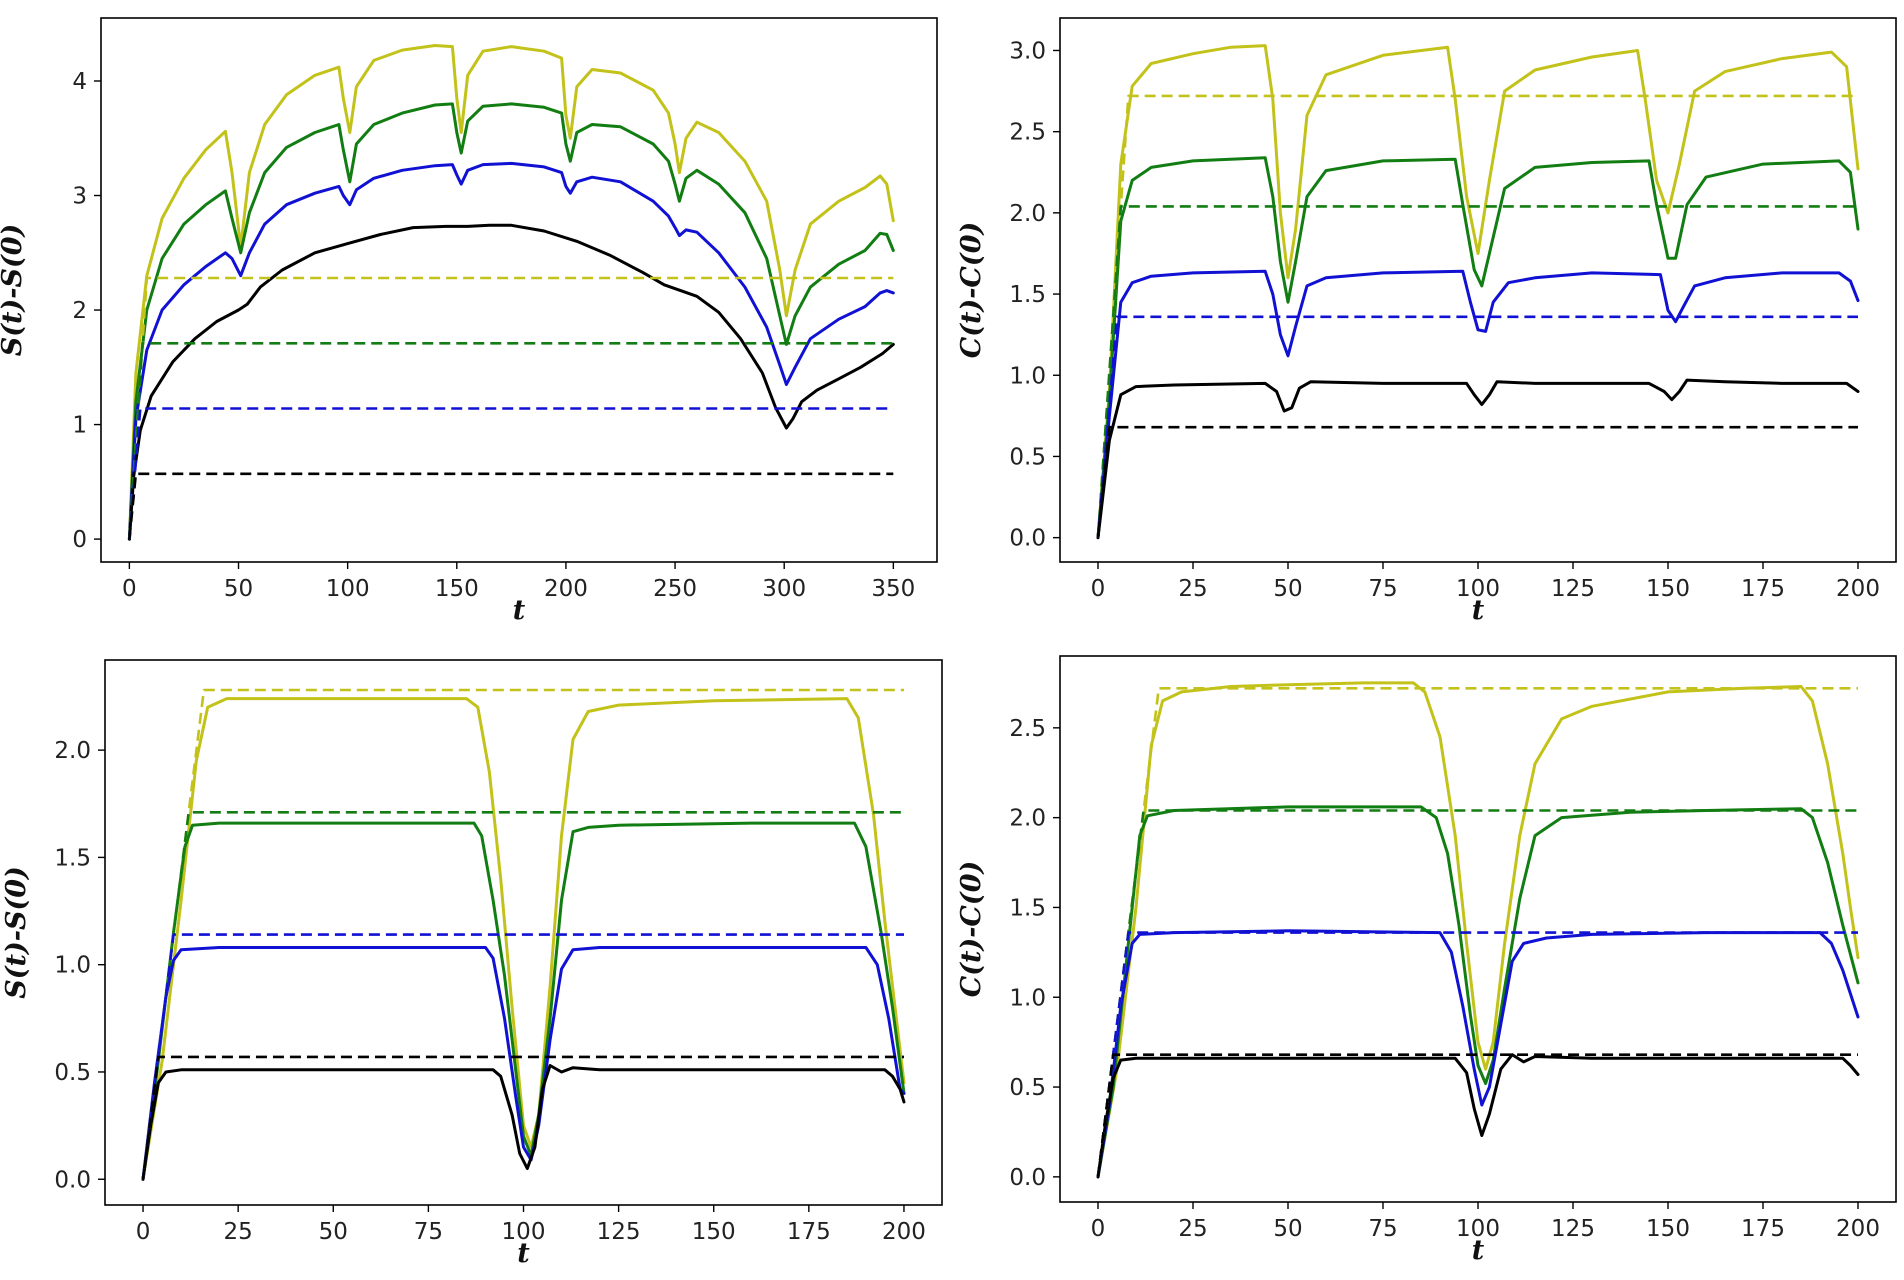 The image size is (1904, 1280). I want to click on y-tick-label: 4, so click(79, 82).